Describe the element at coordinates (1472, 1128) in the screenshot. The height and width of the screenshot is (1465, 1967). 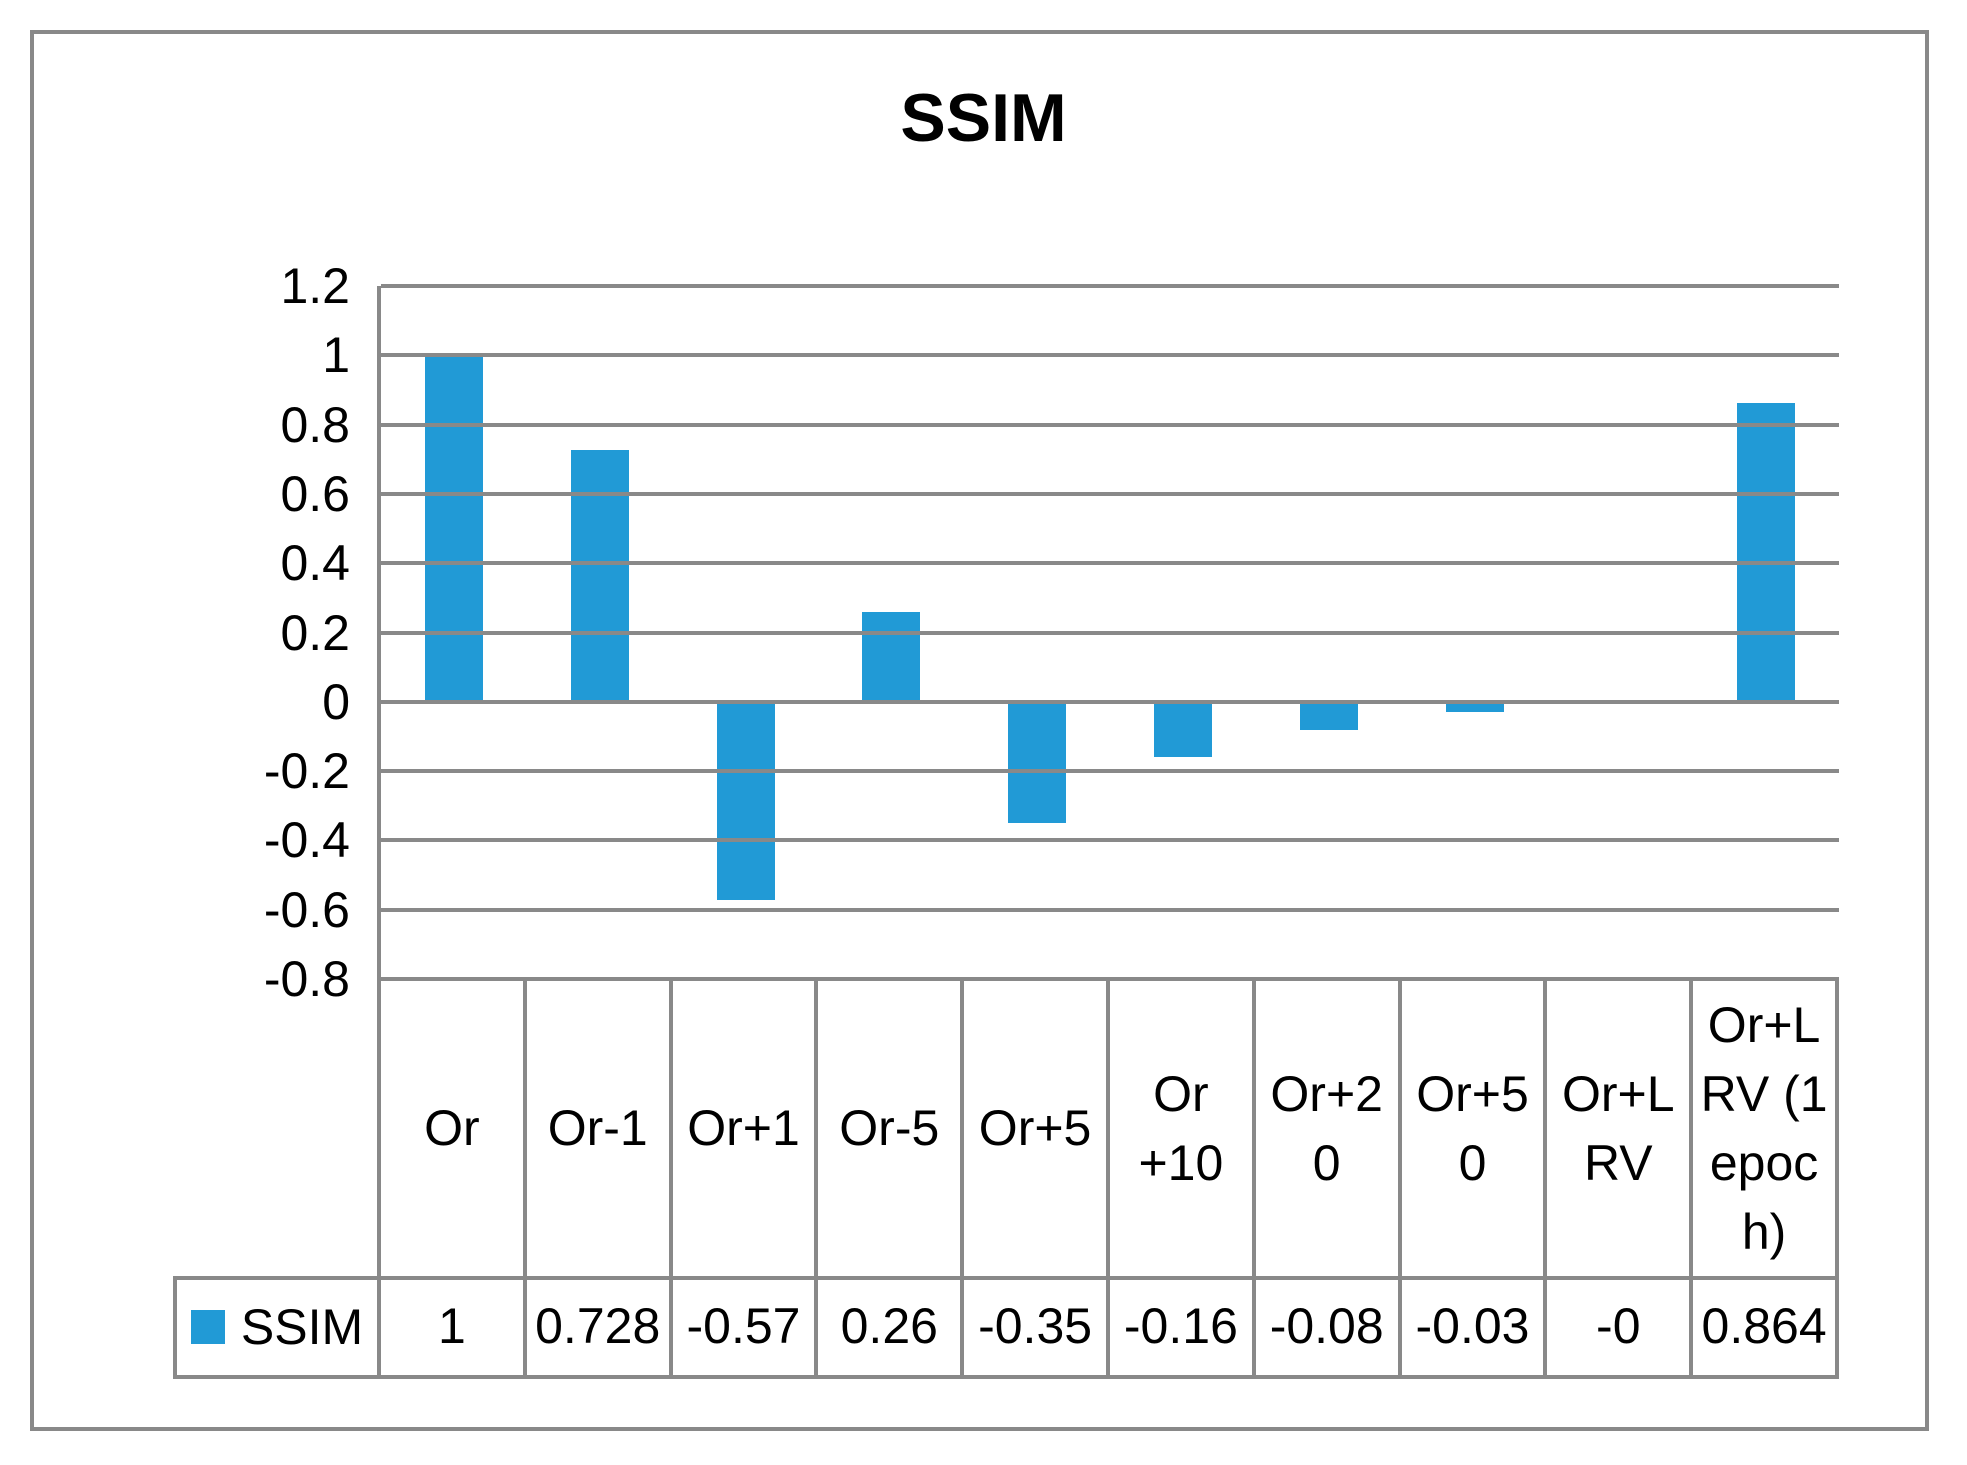
I see `category-header-cell: Or+5 0` at that location.